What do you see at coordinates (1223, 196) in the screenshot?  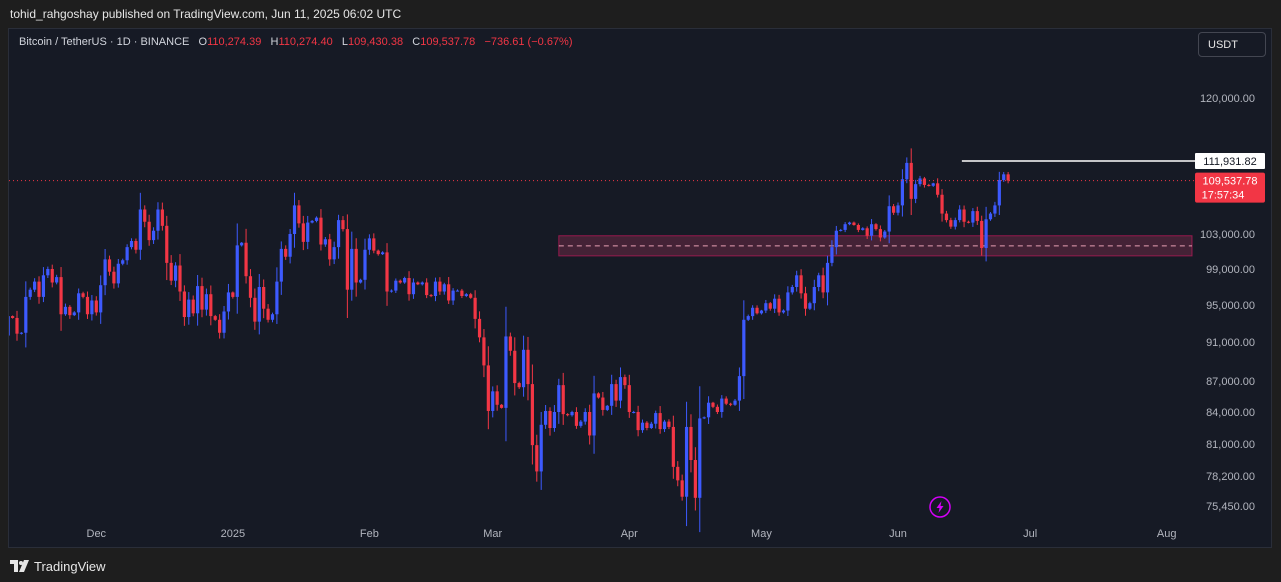 I see `countdown-text: 17:57:34` at bounding box center [1223, 196].